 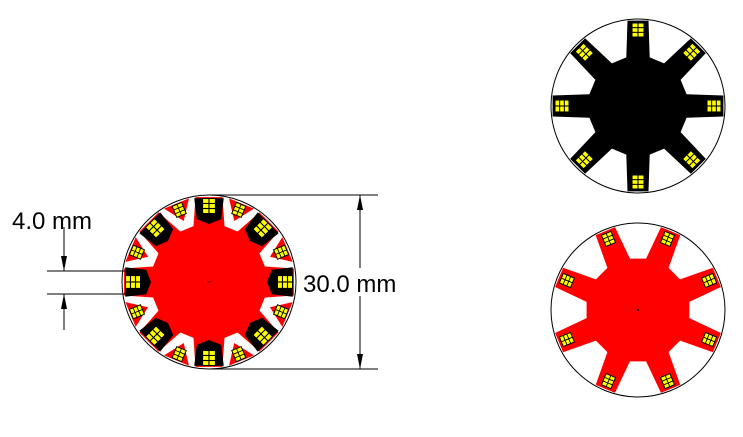 What do you see at coordinates (360, 361) in the screenshot?
I see `arrow-down` at bounding box center [360, 361].